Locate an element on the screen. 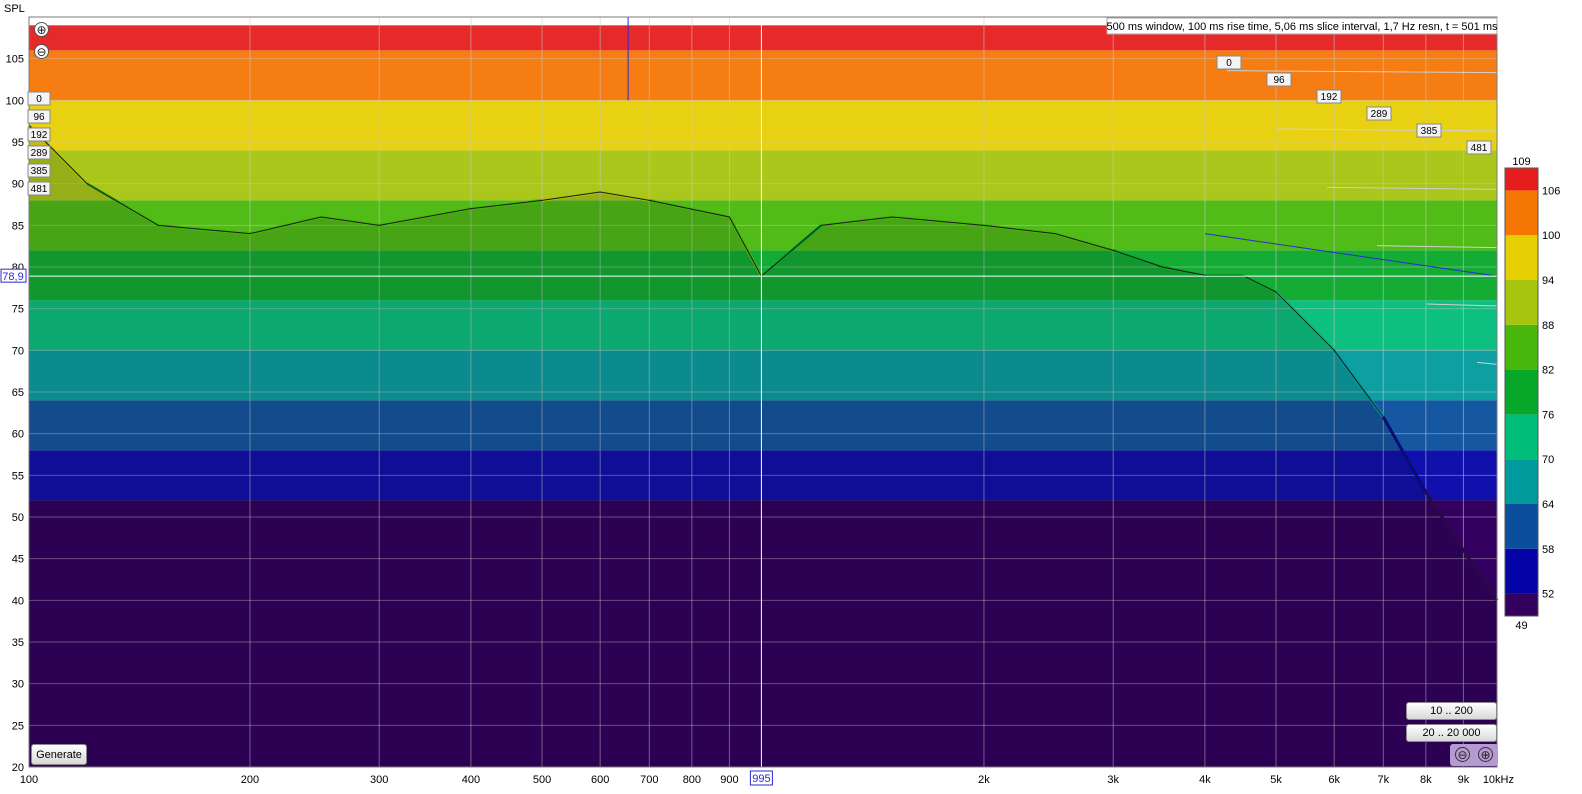 The width and height of the screenshot is (1582, 794). x-tick-label: 9k is located at coordinates (1464, 780).